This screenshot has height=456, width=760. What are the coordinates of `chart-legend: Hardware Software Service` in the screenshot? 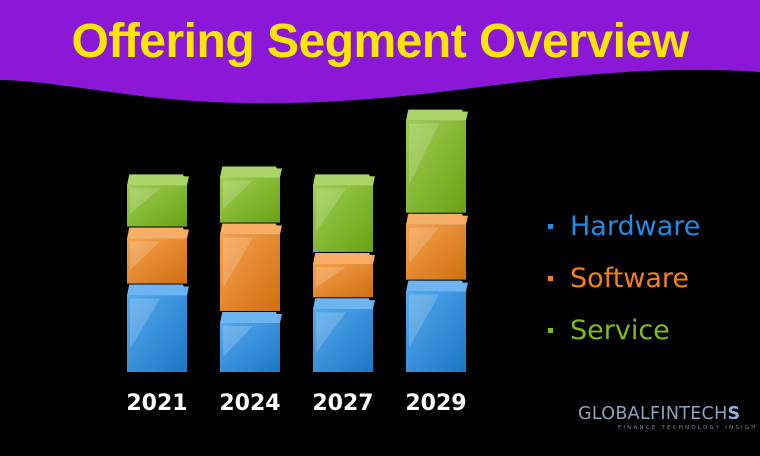 It's located at (624, 278).